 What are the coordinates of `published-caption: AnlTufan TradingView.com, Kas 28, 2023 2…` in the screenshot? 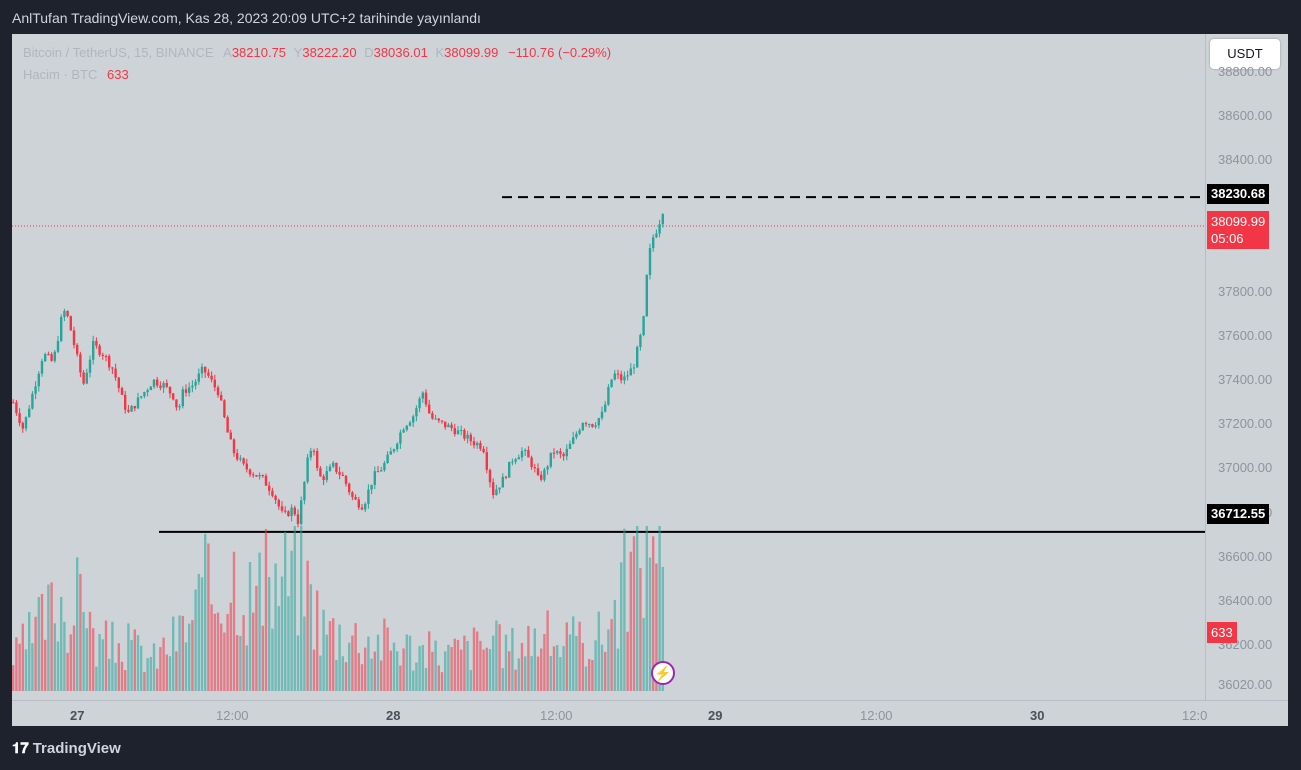 It's located at (246, 18).